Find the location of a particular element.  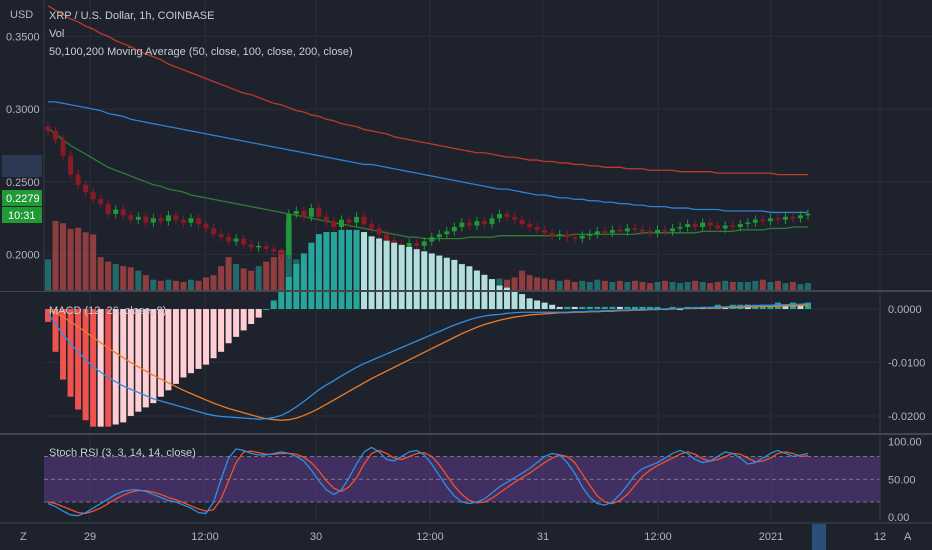

price-tick-label: 0.2500 is located at coordinates (23, 183).